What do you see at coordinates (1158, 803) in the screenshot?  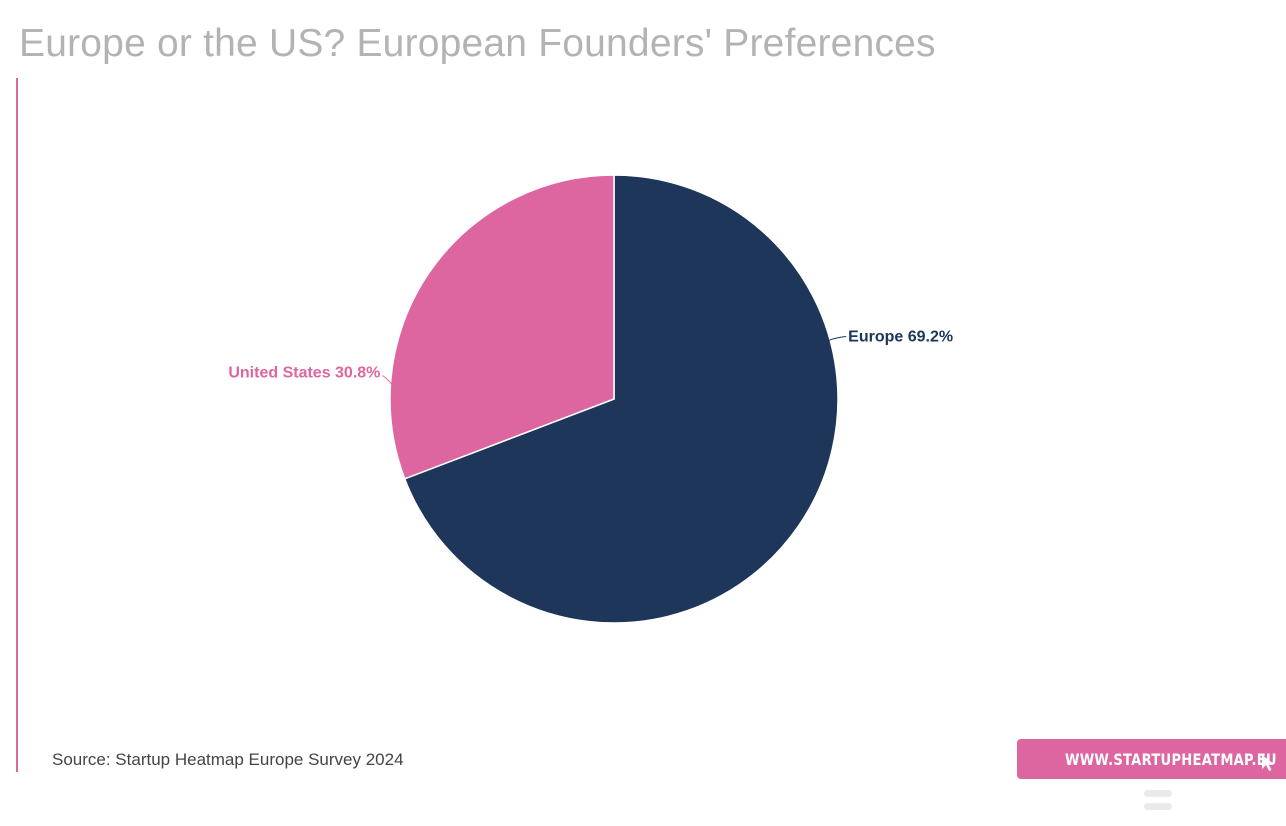 I see `menu-handle-icon` at bounding box center [1158, 803].